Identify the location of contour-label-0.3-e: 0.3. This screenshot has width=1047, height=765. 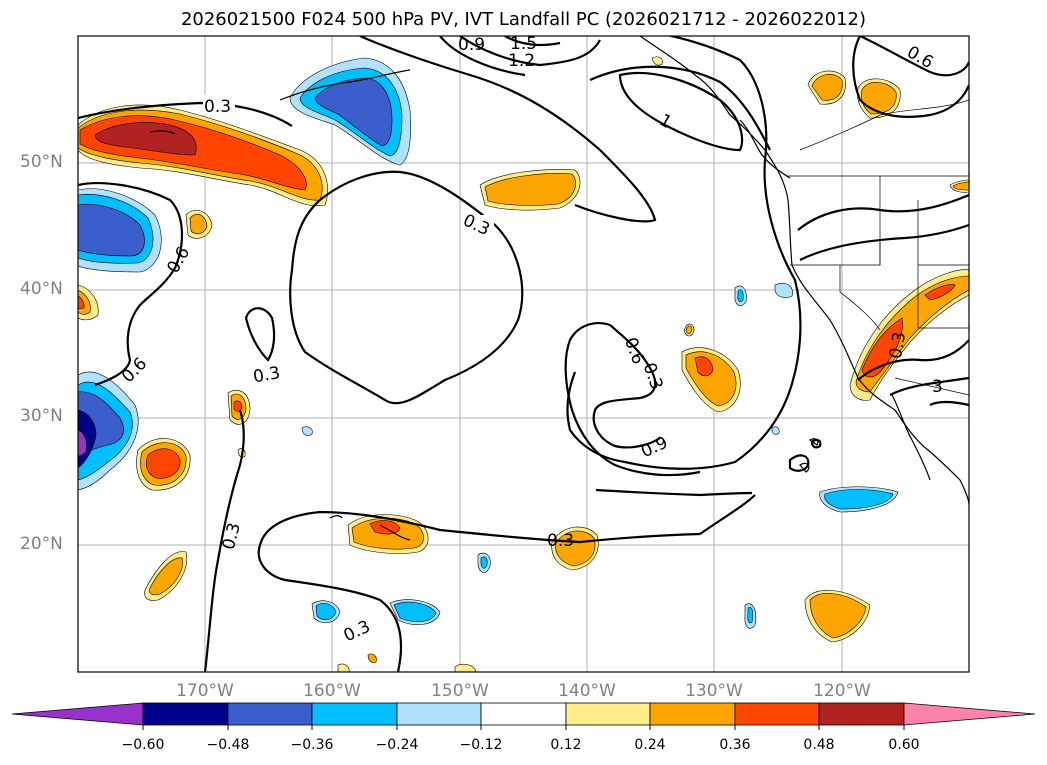
(560, 541).